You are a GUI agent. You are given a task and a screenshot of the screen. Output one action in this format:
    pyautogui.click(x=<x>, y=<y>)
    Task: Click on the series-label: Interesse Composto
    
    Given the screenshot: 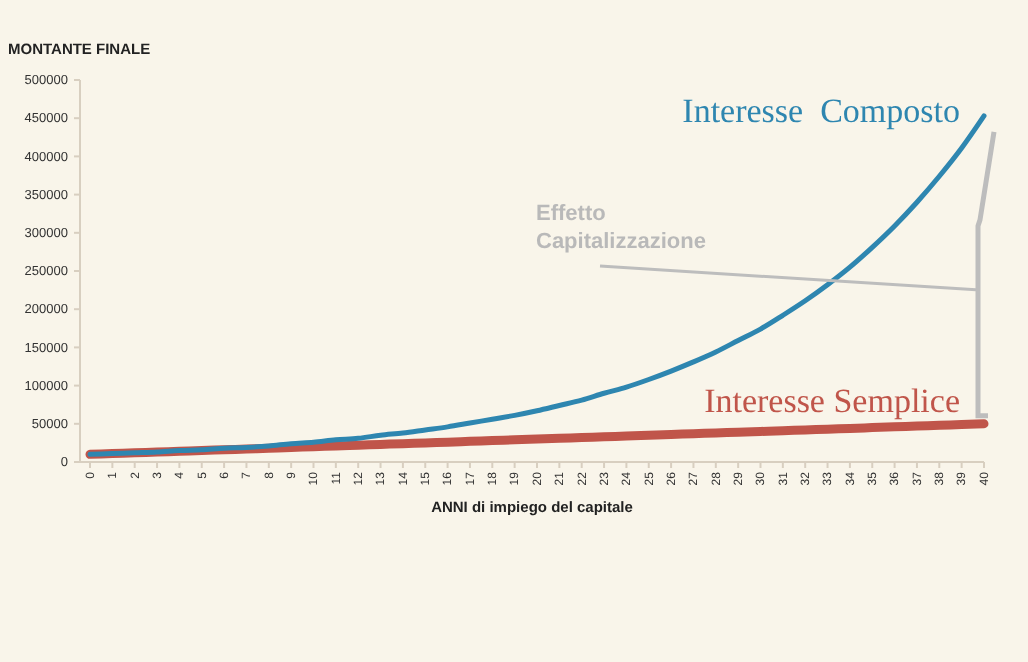 What is the action you would take?
    pyautogui.click(x=821, y=110)
    